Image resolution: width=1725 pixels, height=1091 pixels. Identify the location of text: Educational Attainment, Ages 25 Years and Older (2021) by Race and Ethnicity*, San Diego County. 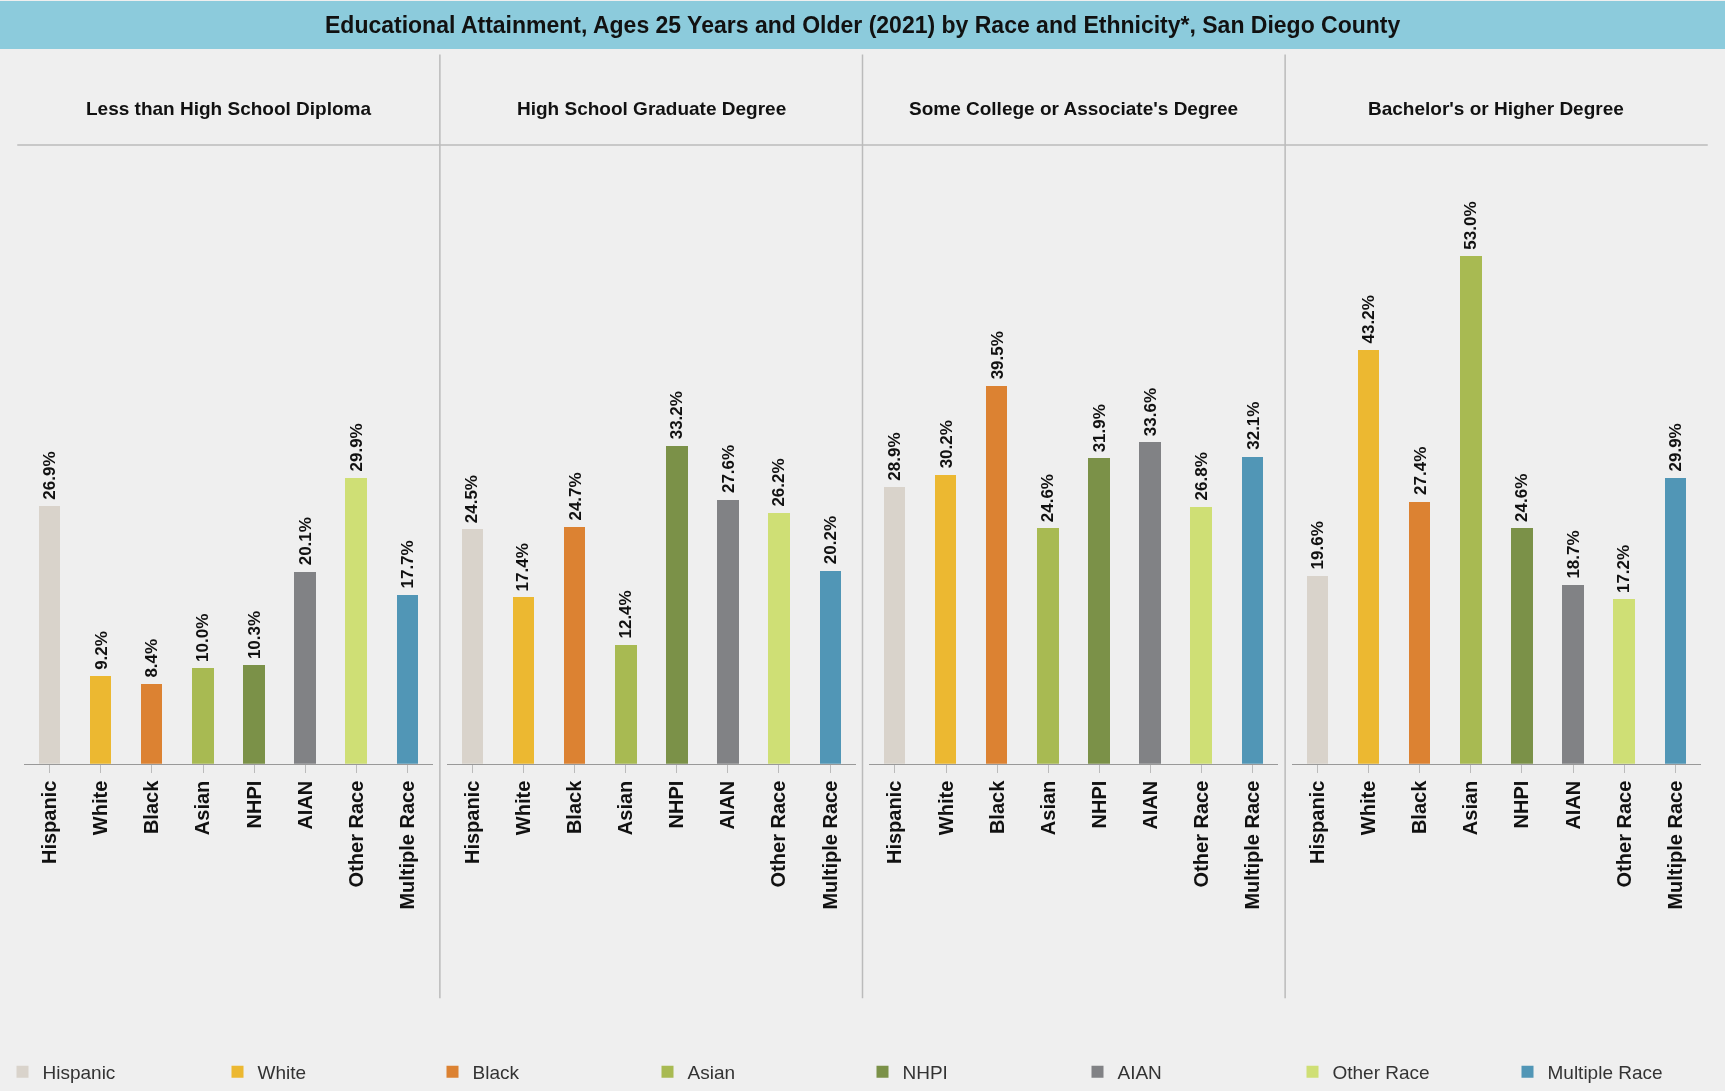
(863, 25).